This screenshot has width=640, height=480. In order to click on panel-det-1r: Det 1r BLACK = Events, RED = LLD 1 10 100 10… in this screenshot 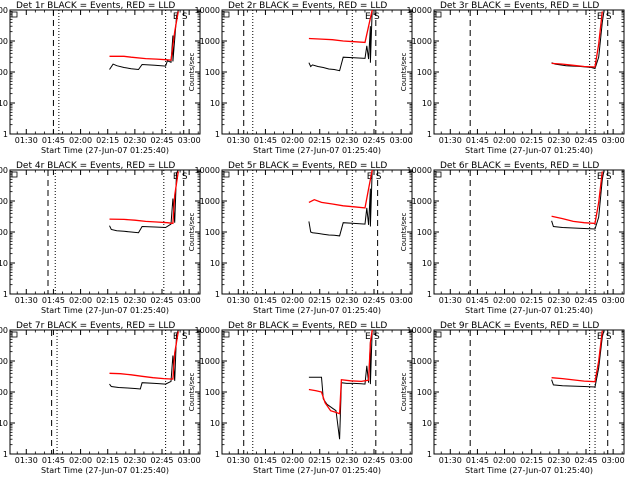, I will do `click(100, 78)`.